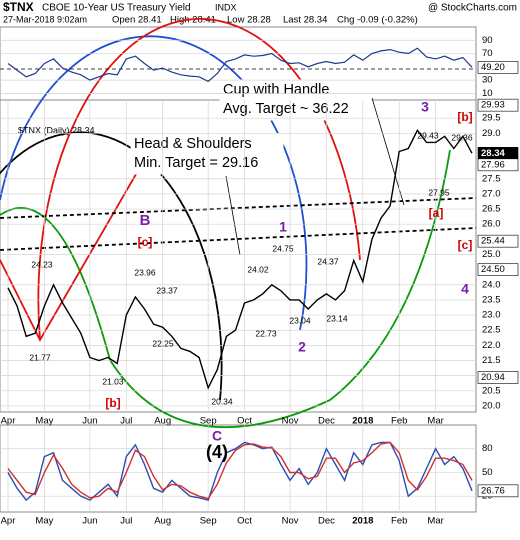 The image size is (520, 540). Describe the element at coordinates (18, 7) in the screenshot. I see `symbol: $TNX` at that location.